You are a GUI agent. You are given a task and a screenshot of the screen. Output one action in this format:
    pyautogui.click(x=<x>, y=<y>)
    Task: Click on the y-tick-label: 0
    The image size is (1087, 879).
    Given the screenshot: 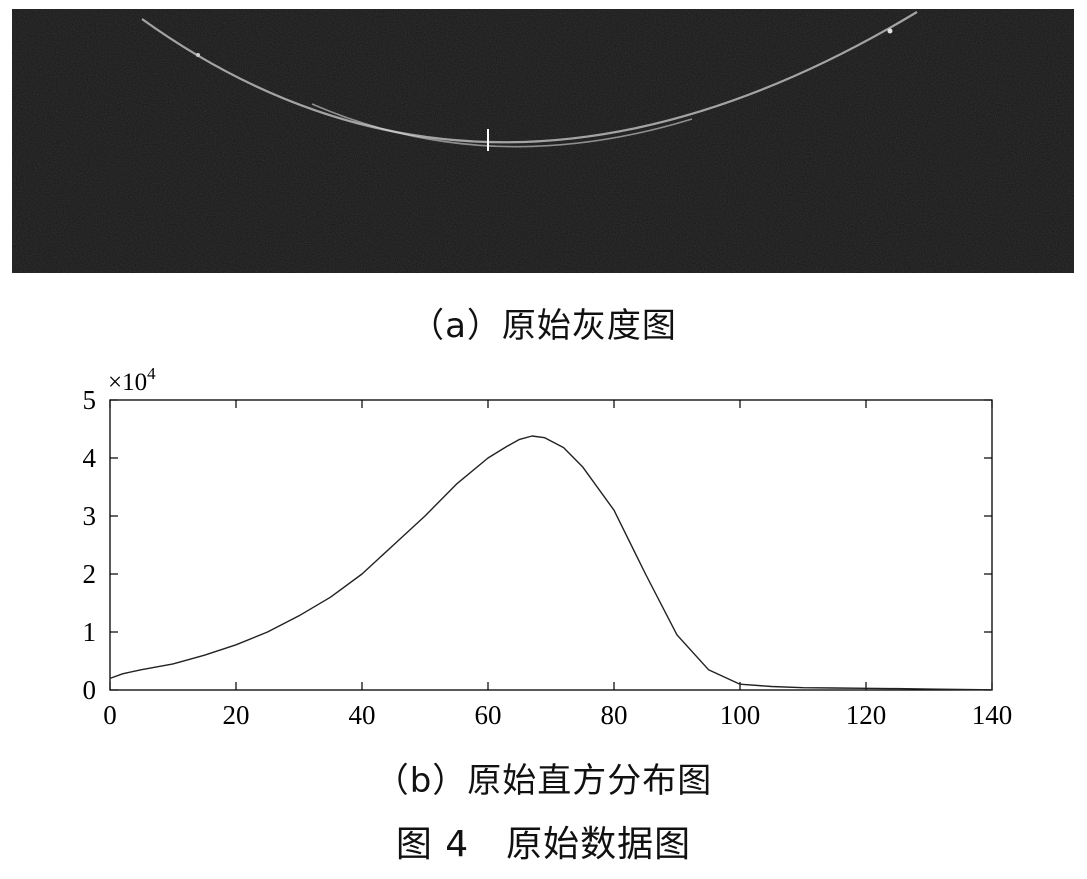 What is the action you would take?
    pyautogui.click(x=90, y=690)
    